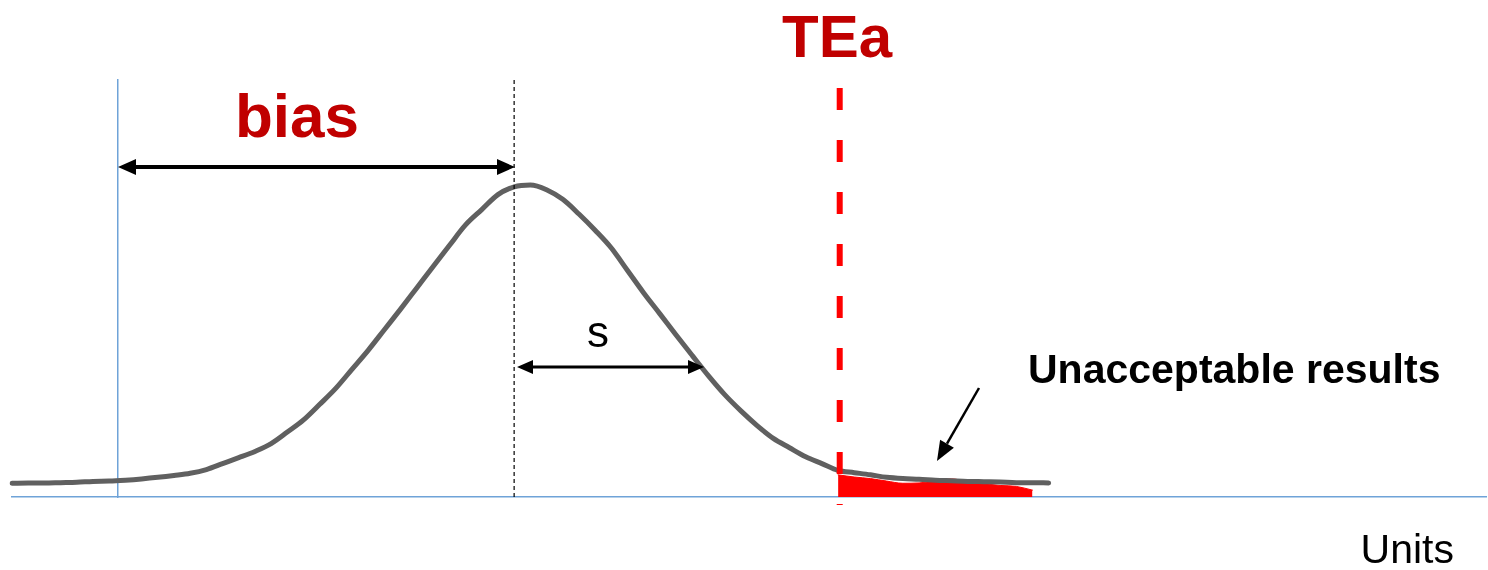 The image size is (1488, 570). I want to click on annotation: Unacceptable results, so click(1234, 369).